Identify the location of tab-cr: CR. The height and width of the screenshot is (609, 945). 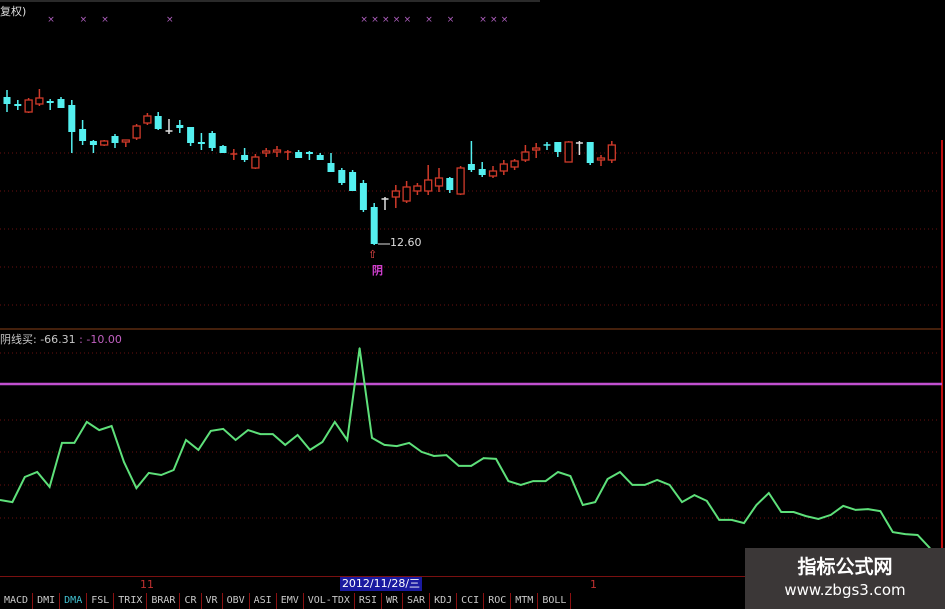
(191, 601).